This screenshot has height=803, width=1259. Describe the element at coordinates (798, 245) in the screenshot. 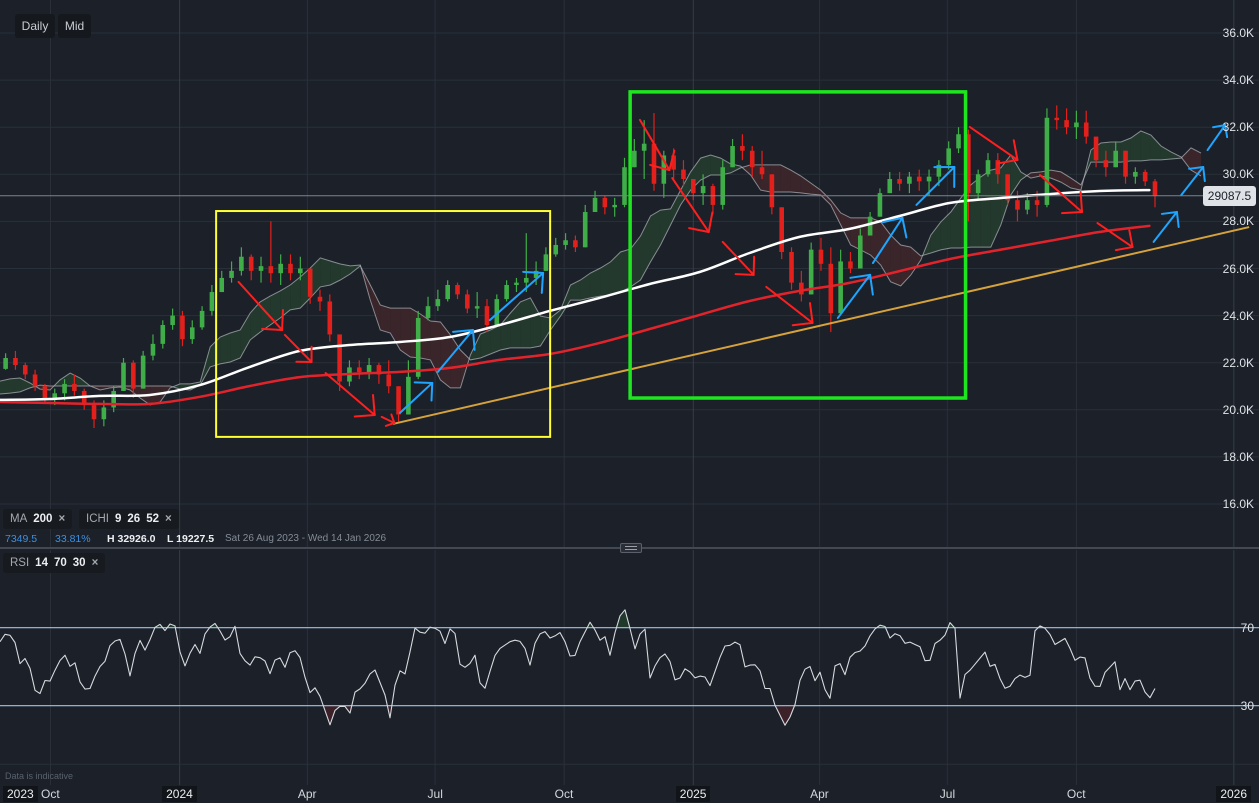

I see `green-box` at that location.